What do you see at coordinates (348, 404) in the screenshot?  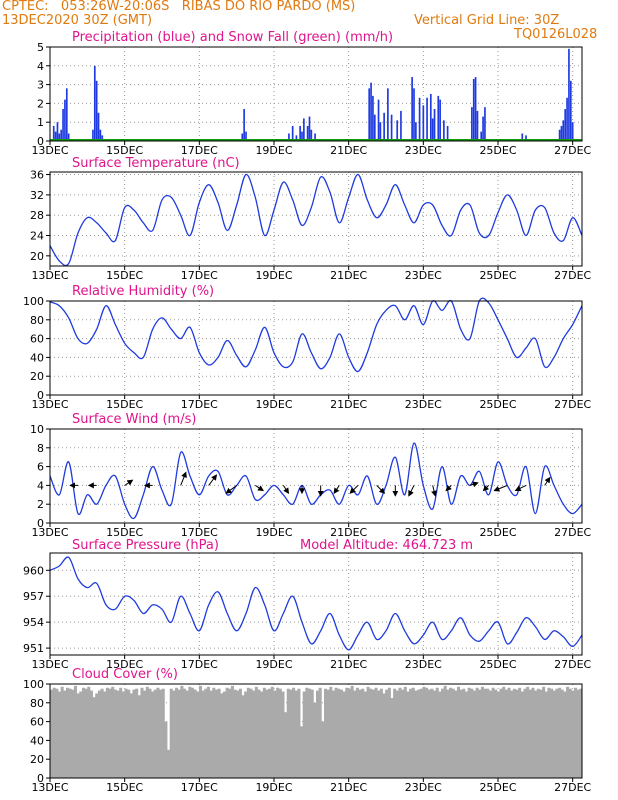 I see `rh-xtick-label: 21DEC` at bounding box center [348, 404].